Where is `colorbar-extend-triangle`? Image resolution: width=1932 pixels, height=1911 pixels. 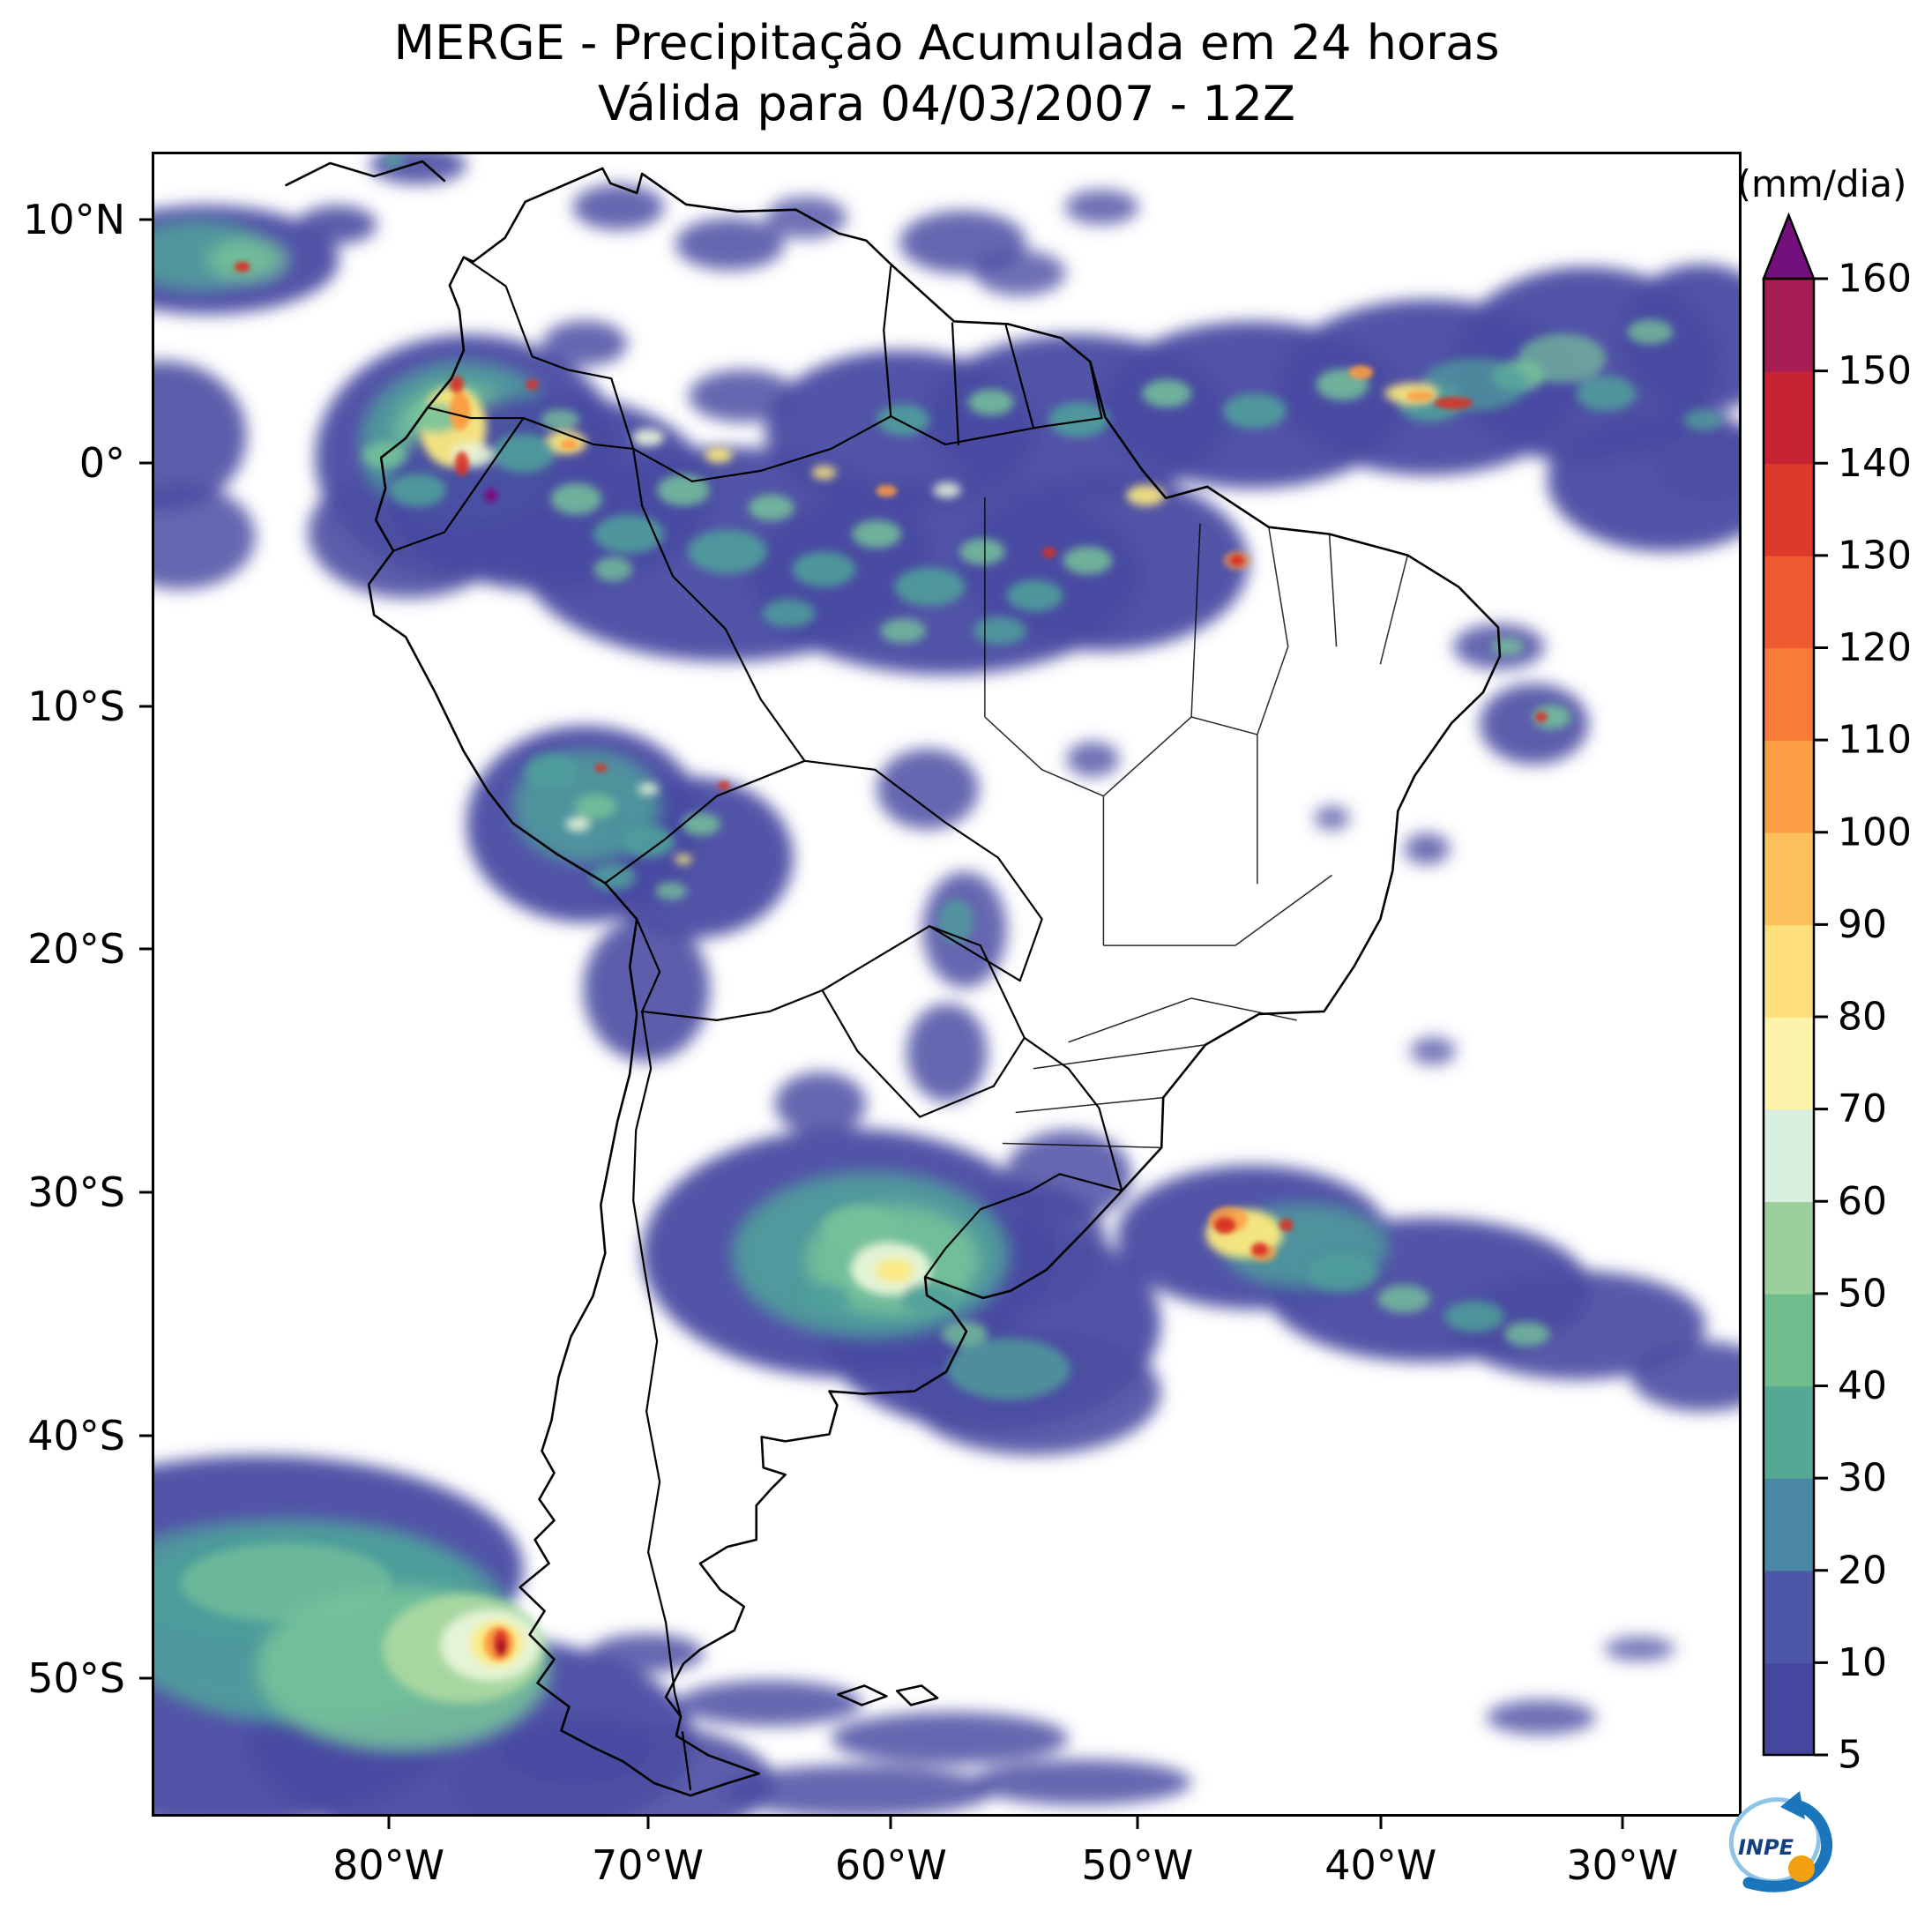 colorbar-extend-triangle is located at coordinates (1789, 246).